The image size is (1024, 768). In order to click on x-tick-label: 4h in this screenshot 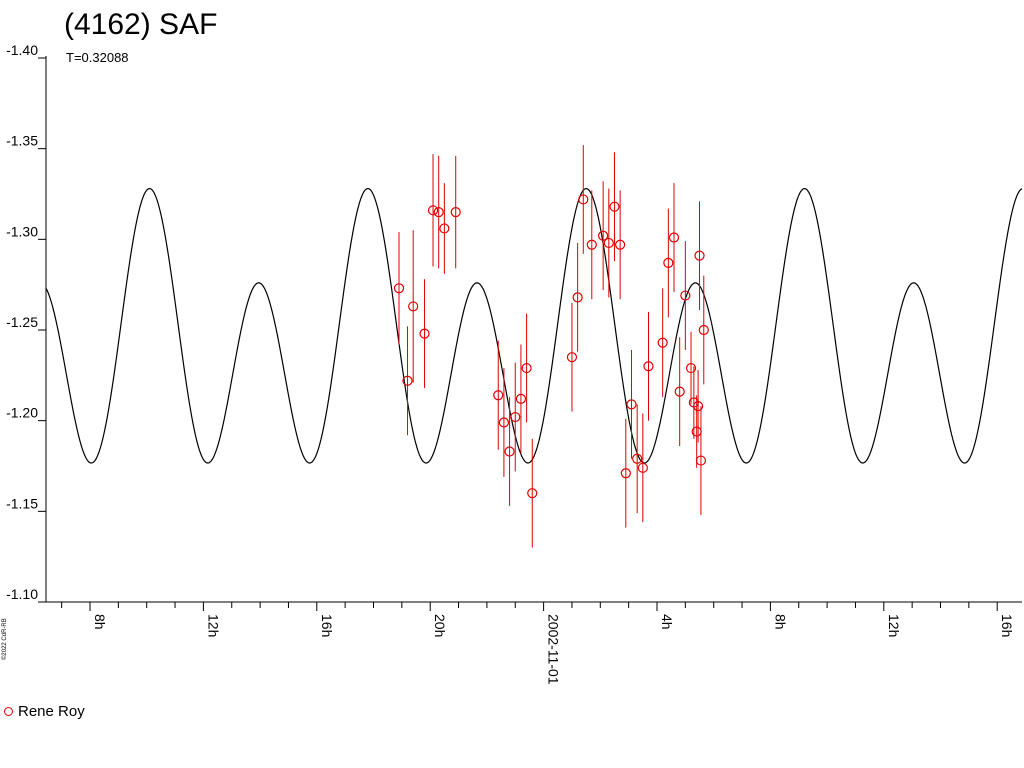, I will do `click(667, 622)`.